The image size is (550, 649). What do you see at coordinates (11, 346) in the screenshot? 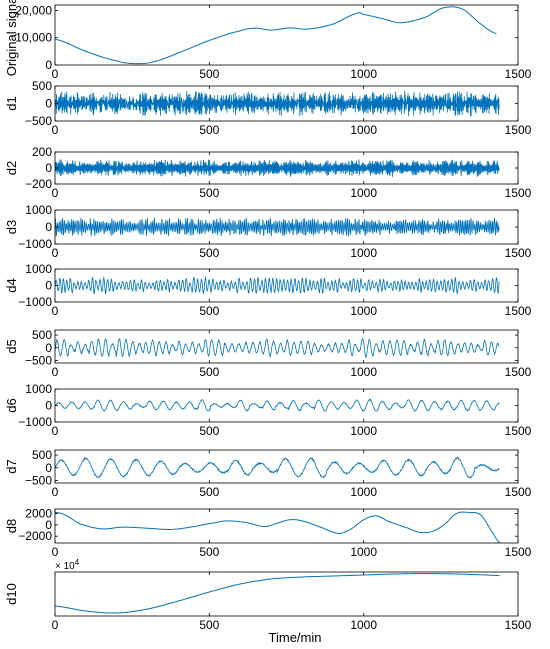
I see `y-axis-label: d5` at bounding box center [11, 346].